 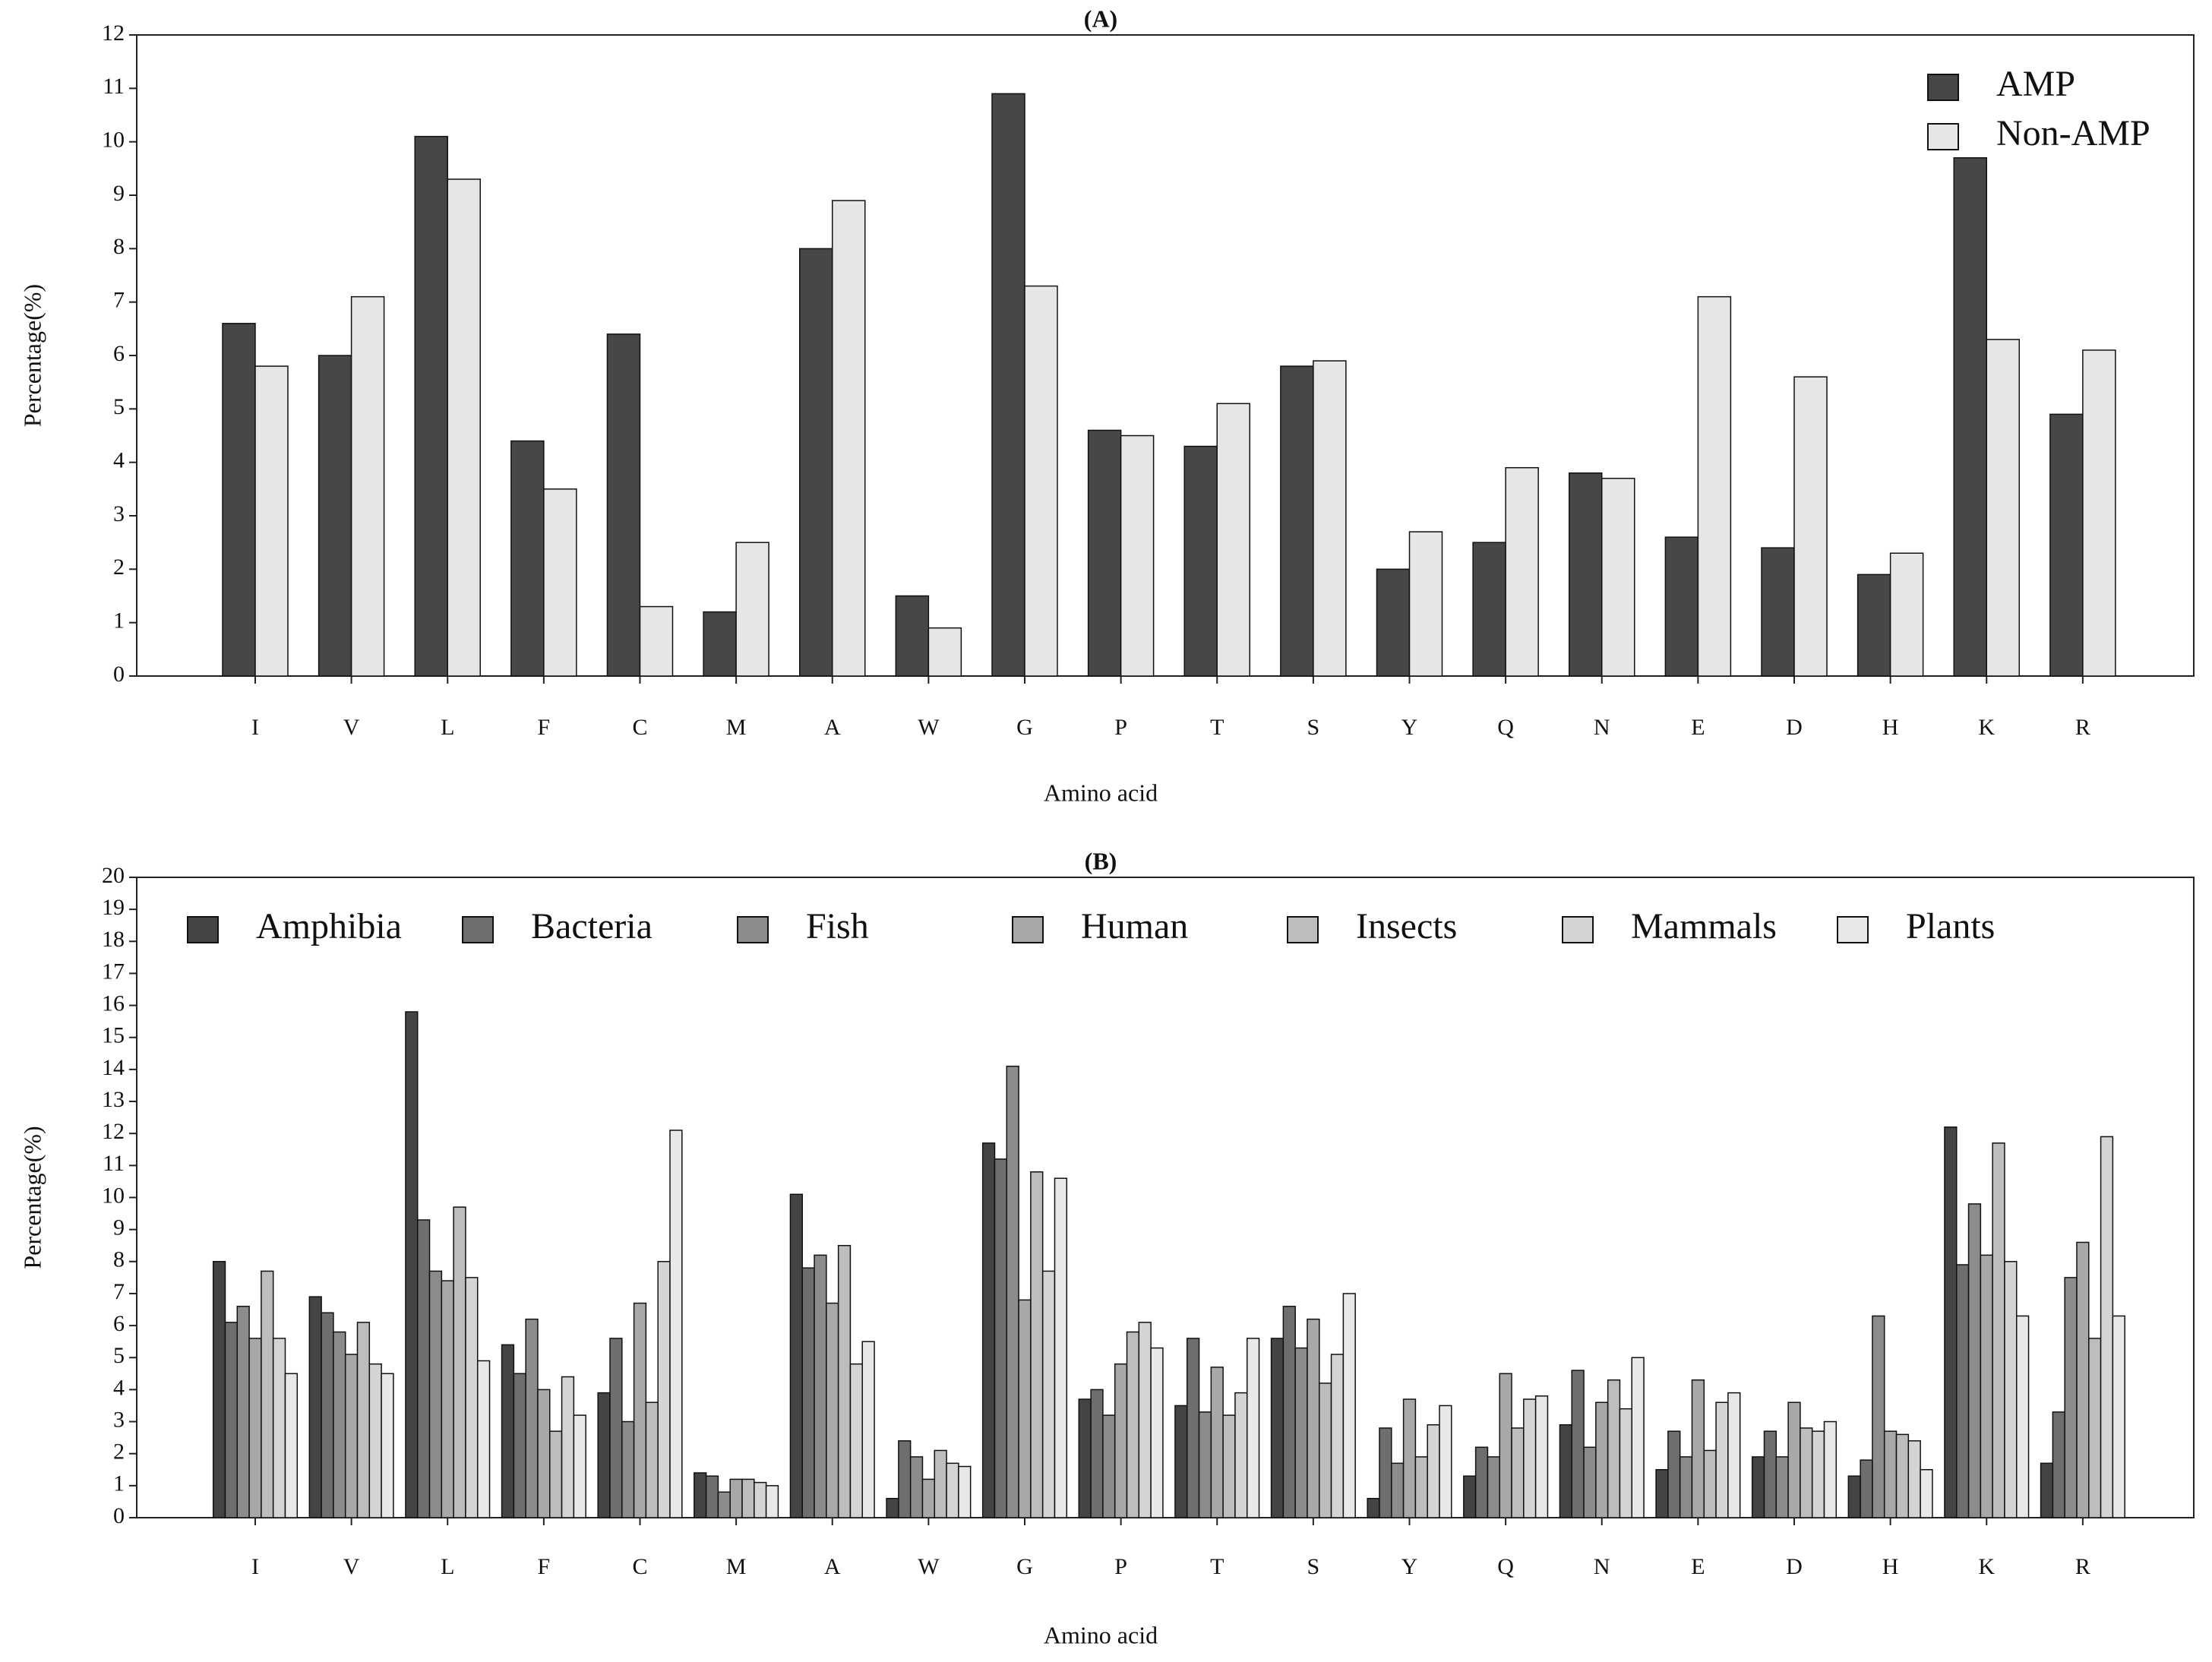 I want to click on x-tick-label: I, so click(x=255, y=727).